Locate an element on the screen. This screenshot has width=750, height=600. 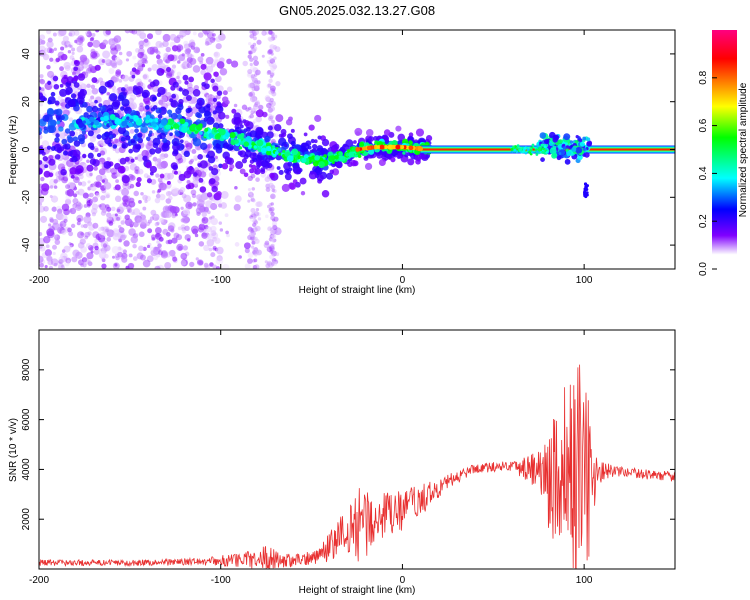
colorbar-tick-label: 0.0 is located at coordinates (703, 269).